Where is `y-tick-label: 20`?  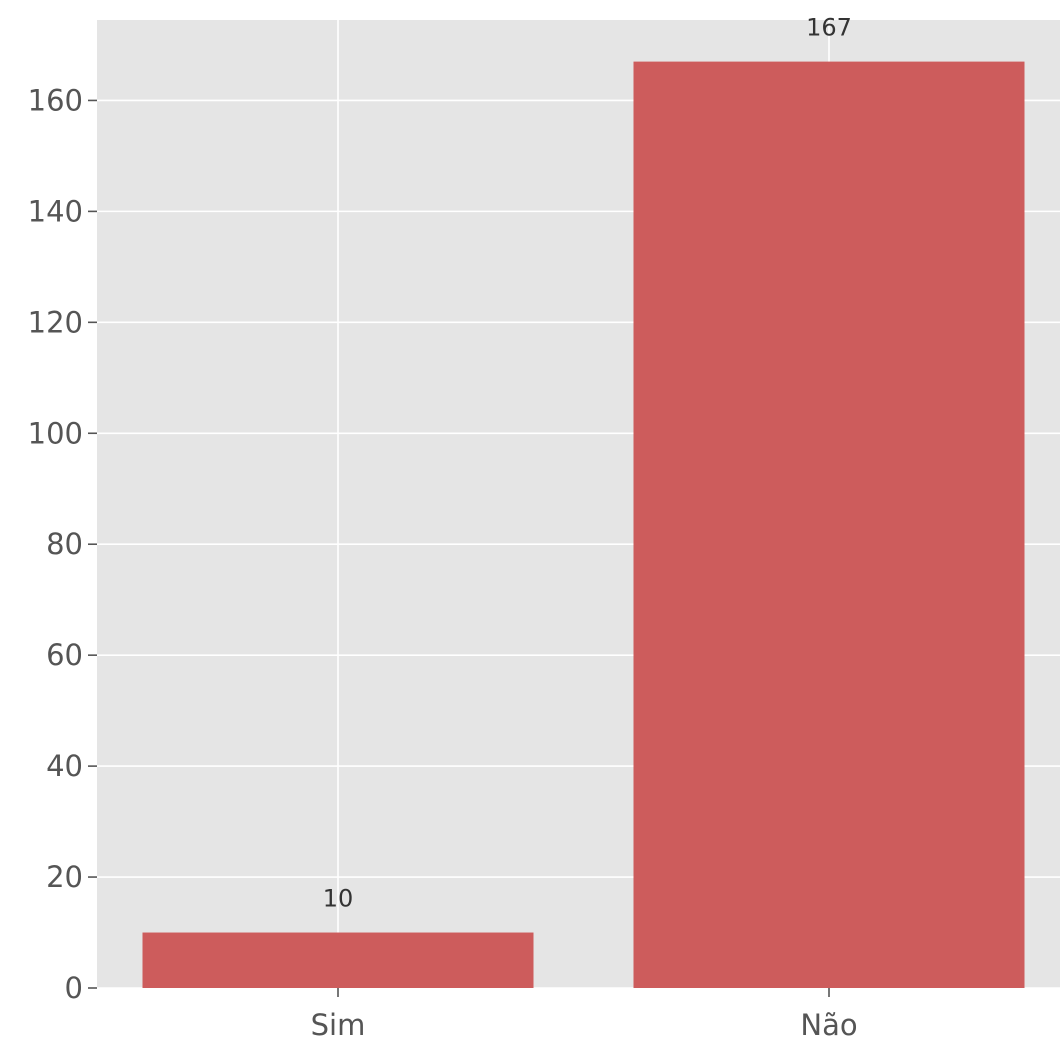
y-tick-label: 20 is located at coordinates (64, 877).